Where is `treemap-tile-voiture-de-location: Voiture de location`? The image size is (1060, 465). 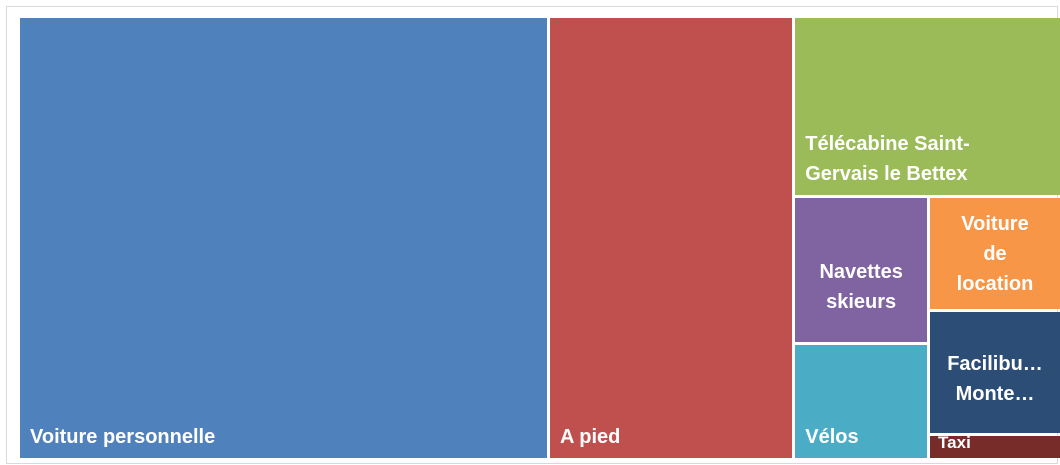
treemap-tile-voiture-de-location: Voiture de location is located at coordinates (995, 254).